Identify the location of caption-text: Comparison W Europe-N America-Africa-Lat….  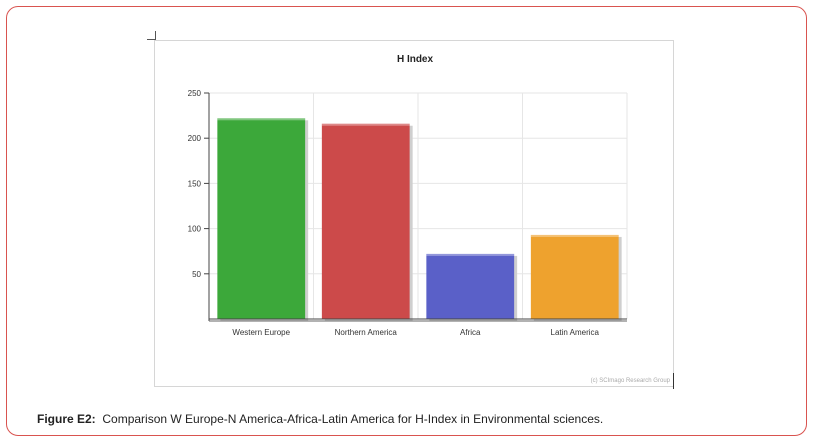
(353, 419).